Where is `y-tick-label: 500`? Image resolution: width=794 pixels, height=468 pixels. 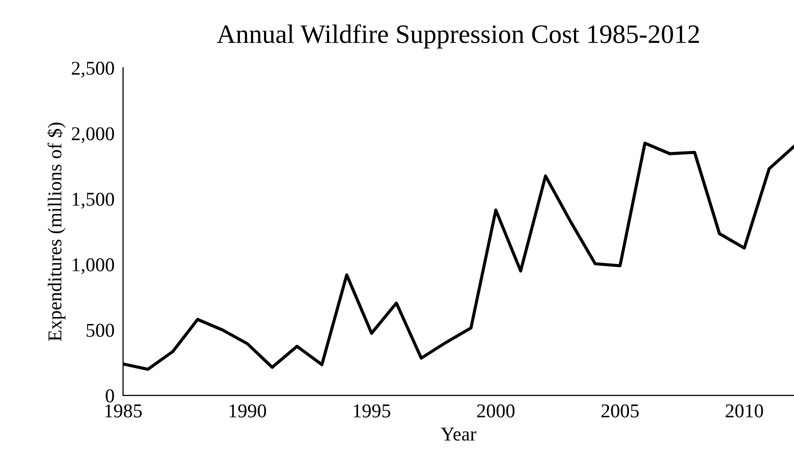
y-tick-label: 500 is located at coordinates (100, 330).